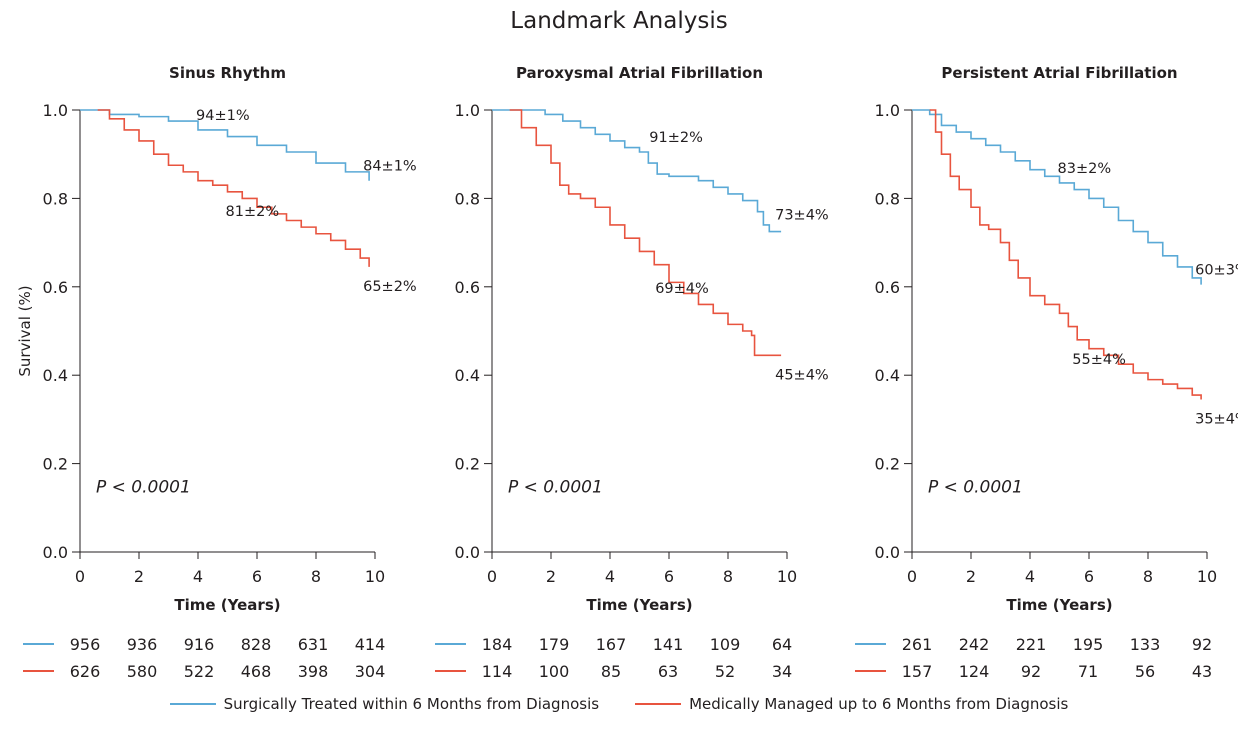  What do you see at coordinates (802, 215) in the screenshot?
I see `survival-annotation: 73±4%` at bounding box center [802, 215].